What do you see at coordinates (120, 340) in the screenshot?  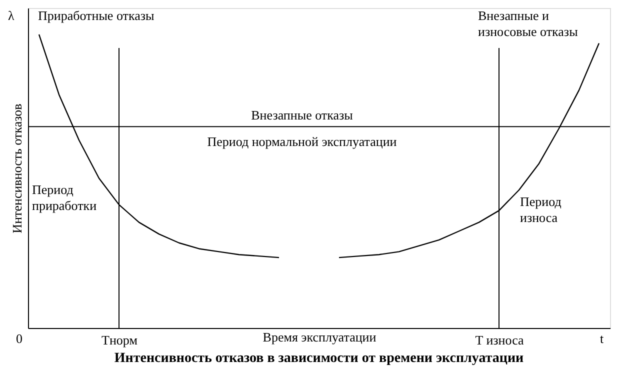 I see `x-tick-label: Тнорм` at bounding box center [120, 340].